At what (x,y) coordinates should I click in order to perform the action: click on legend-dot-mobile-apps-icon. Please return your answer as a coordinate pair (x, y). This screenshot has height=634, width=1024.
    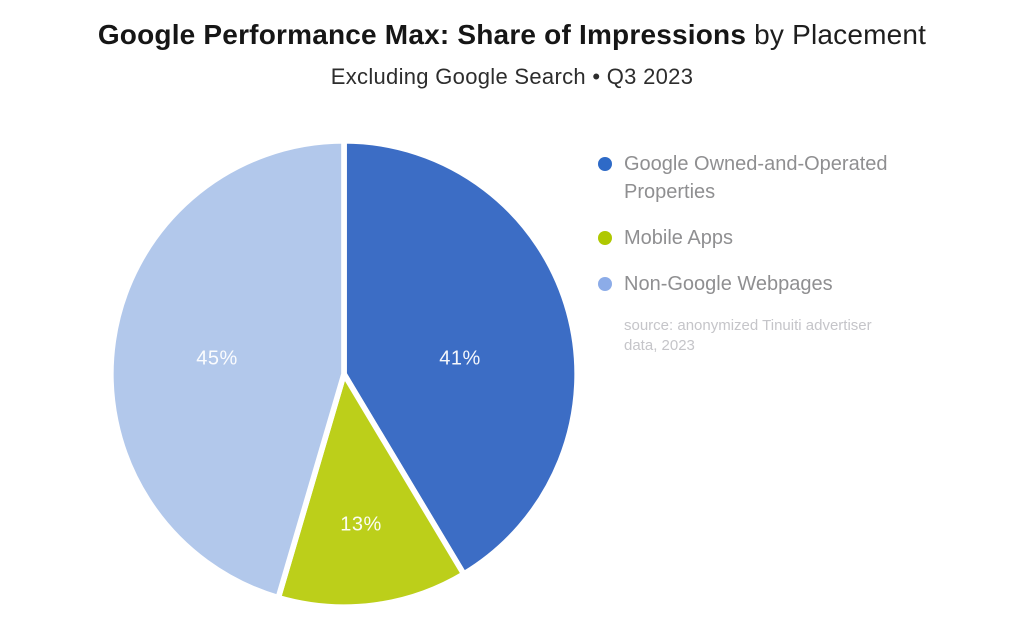
    Looking at the image, I should click on (605, 238).